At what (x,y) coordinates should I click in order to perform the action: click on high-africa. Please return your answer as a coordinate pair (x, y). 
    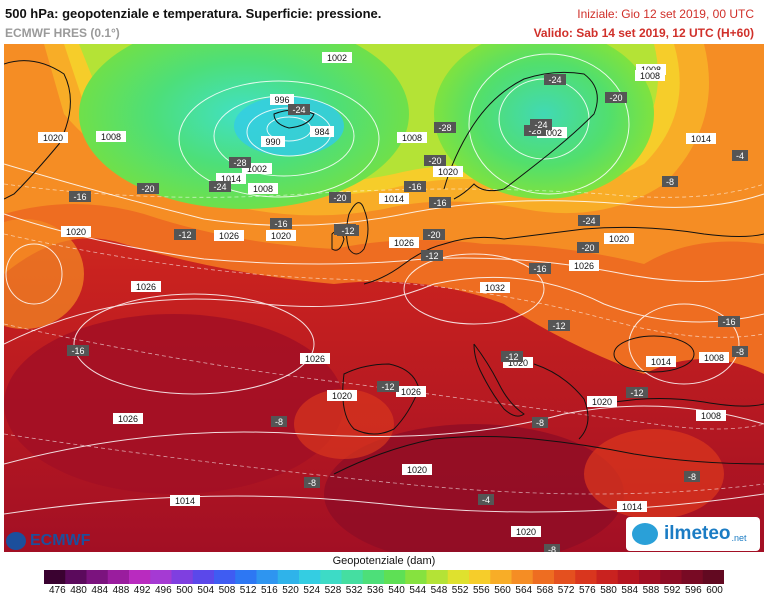
    Looking at the image, I should click on (474, 488).